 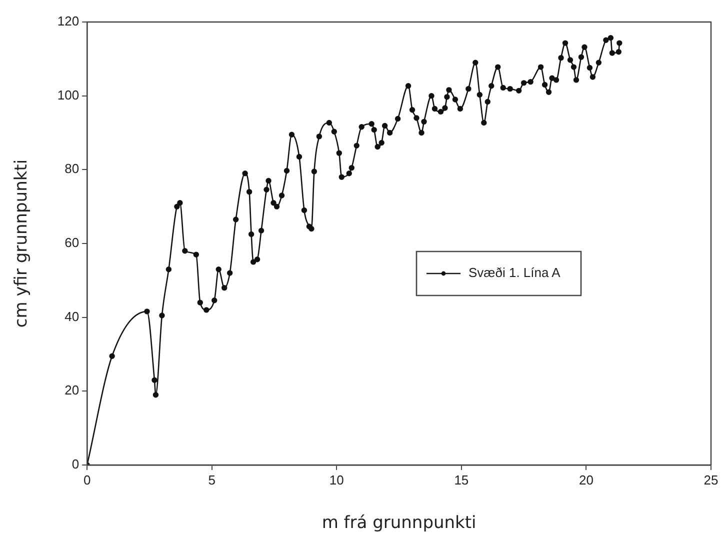 I want to click on y-axis-title: cm yfir grunnpunkti, so click(x=22, y=243).